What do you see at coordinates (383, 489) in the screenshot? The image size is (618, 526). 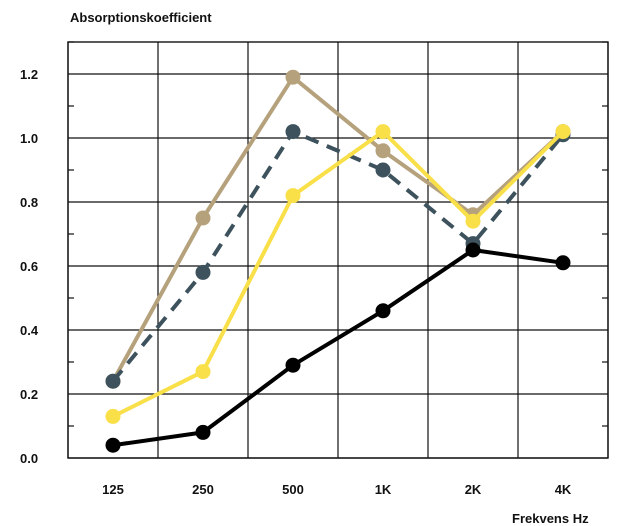 I see `x-tick-label: 1K` at bounding box center [383, 489].